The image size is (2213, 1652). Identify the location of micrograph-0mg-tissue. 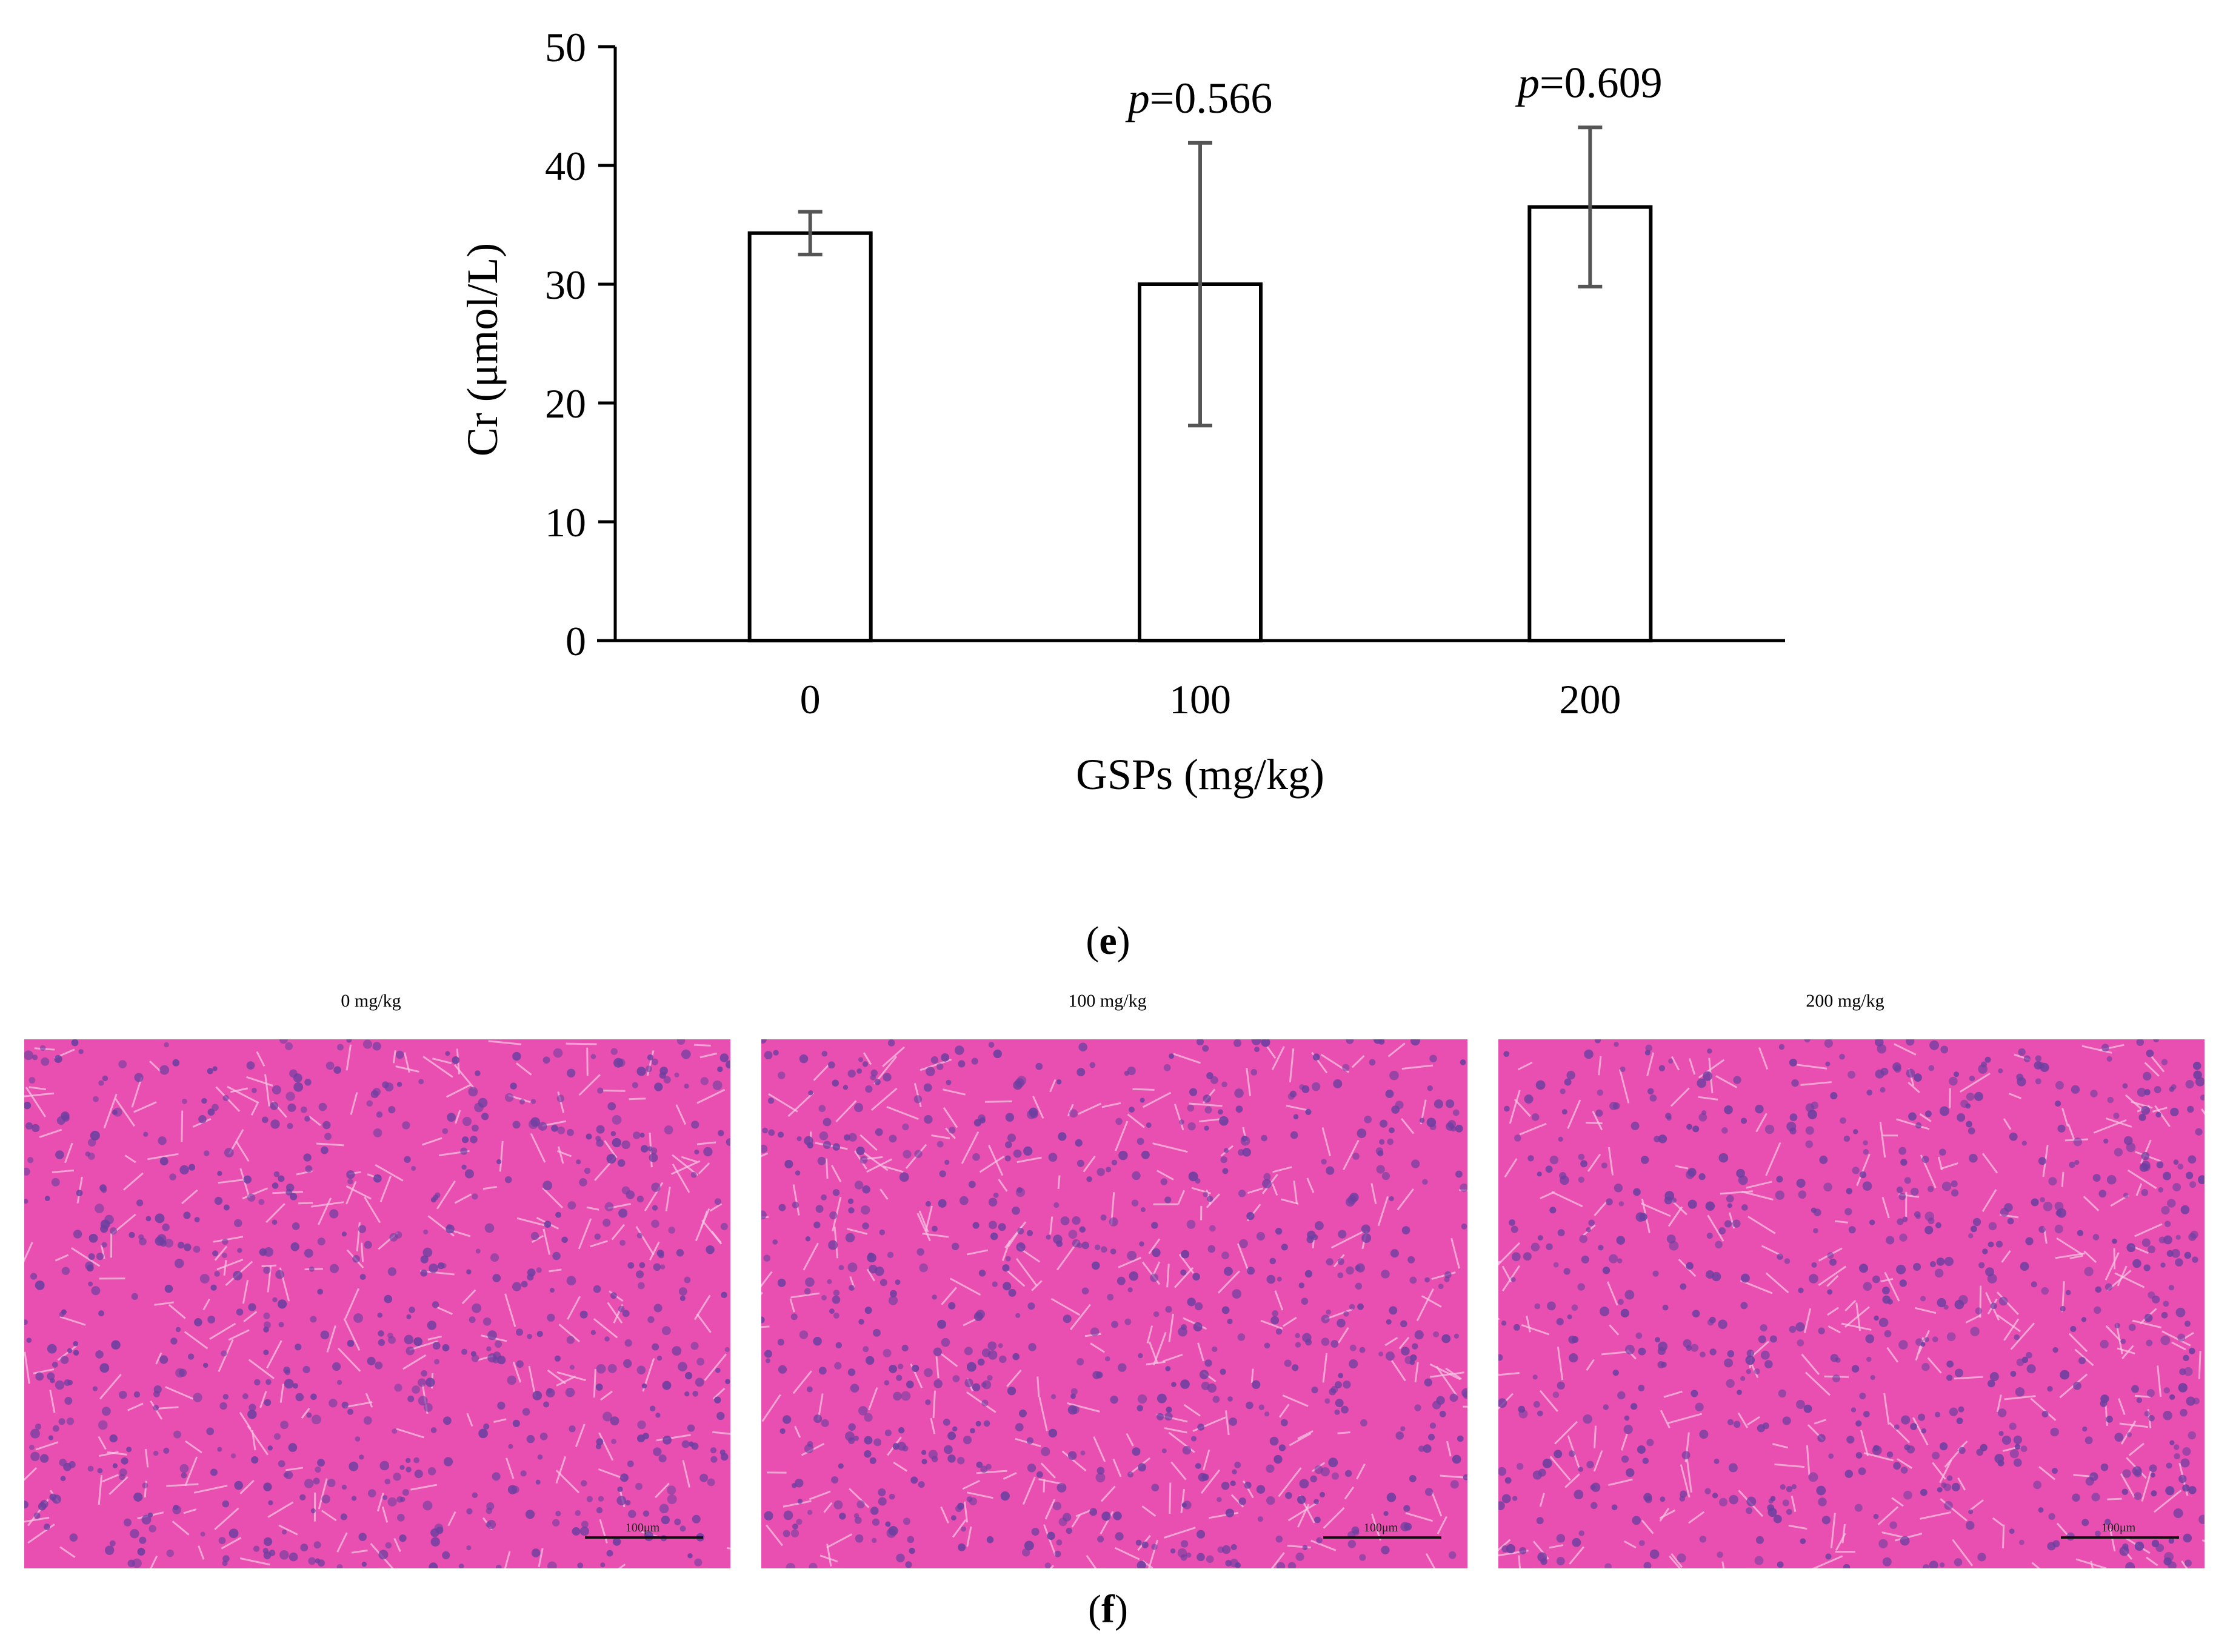
(377, 1303).